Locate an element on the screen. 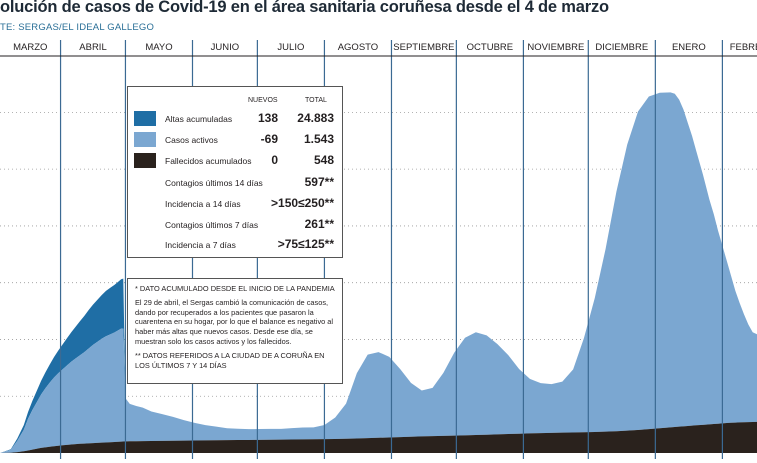 The height and width of the screenshot is (463, 757). month-label: ENERO is located at coordinates (689, 47).